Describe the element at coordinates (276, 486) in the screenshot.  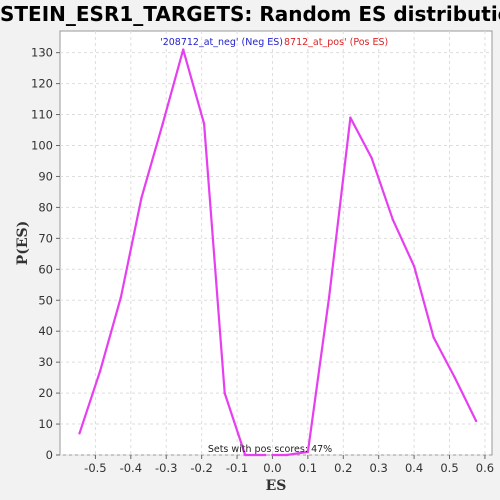
I see `x-axis-title: ES` at that location.